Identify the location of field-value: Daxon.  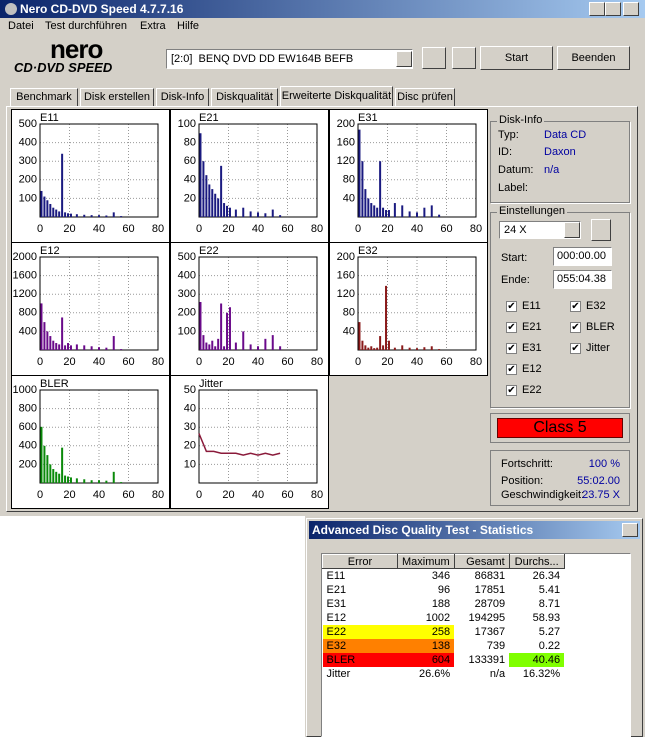
(560, 152).